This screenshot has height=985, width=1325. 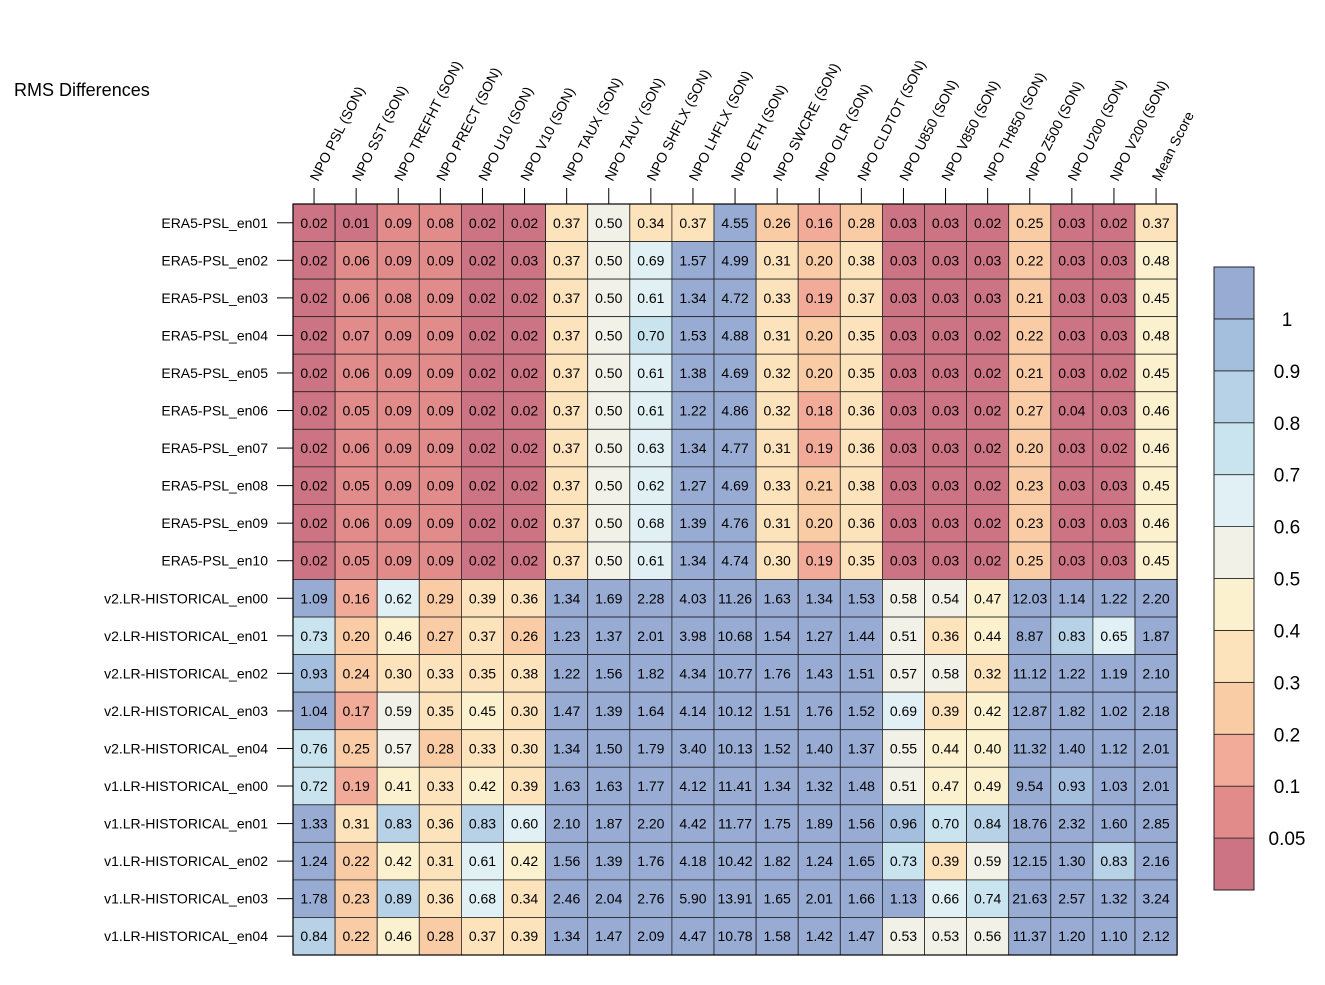 What do you see at coordinates (566, 786) in the screenshot?
I see `cell-value: 1.63` at bounding box center [566, 786].